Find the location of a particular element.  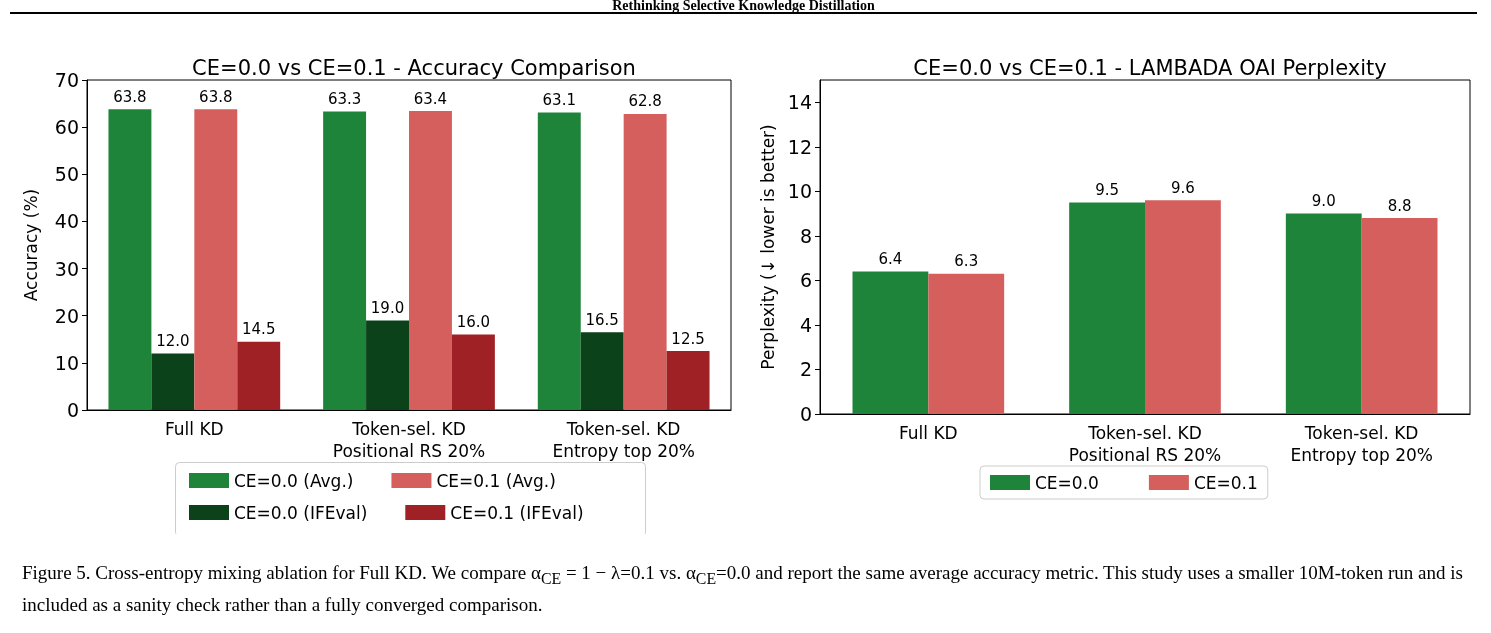

data-label: 63.3 is located at coordinates (344, 99).